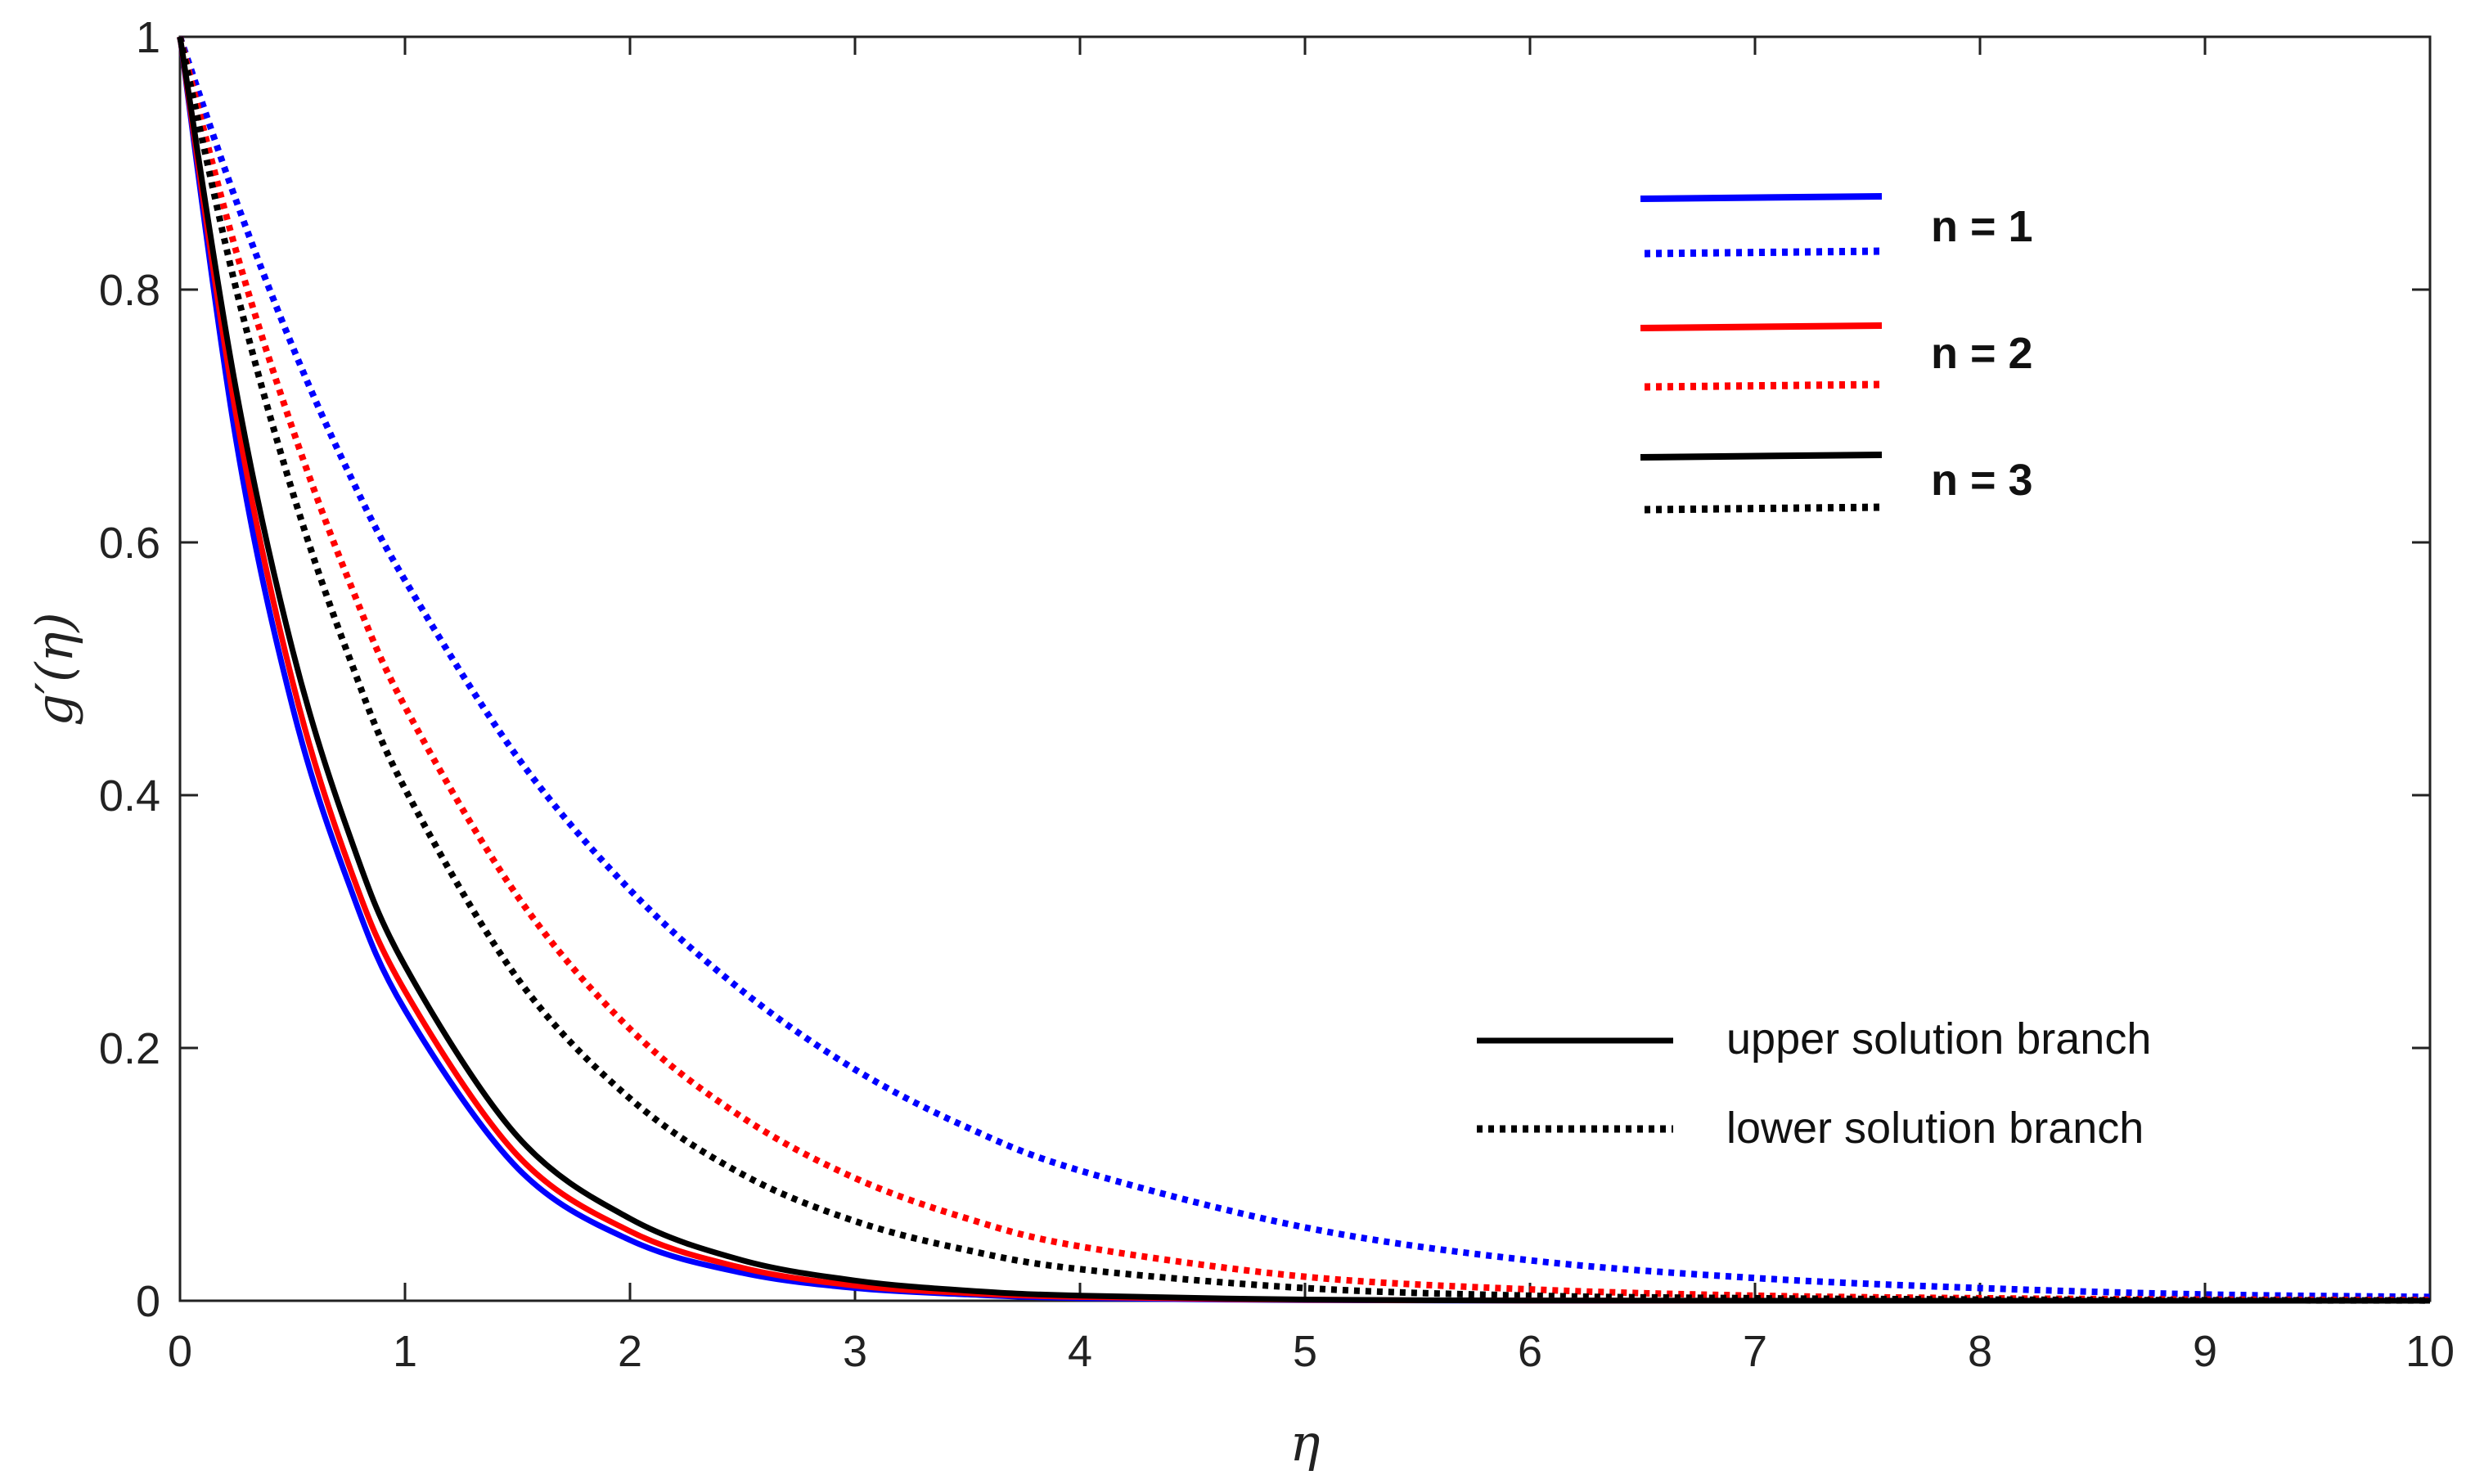 The height and width of the screenshot is (1484, 2466). I want to click on x-tick-label: 7, so click(1755, 1351).